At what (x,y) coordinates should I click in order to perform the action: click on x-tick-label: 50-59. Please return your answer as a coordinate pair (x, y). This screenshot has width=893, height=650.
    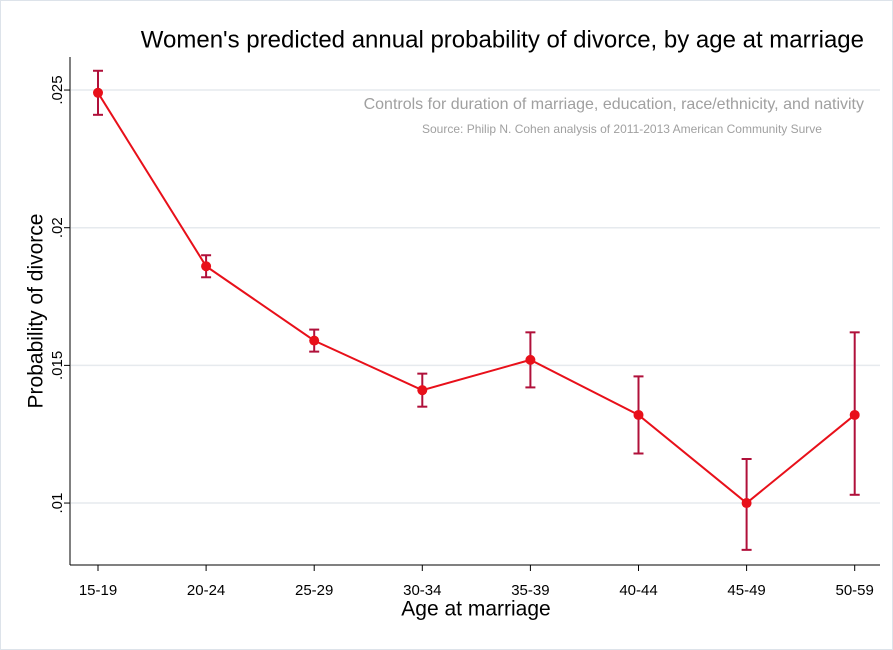
    Looking at the image, I should click on (855, 590).